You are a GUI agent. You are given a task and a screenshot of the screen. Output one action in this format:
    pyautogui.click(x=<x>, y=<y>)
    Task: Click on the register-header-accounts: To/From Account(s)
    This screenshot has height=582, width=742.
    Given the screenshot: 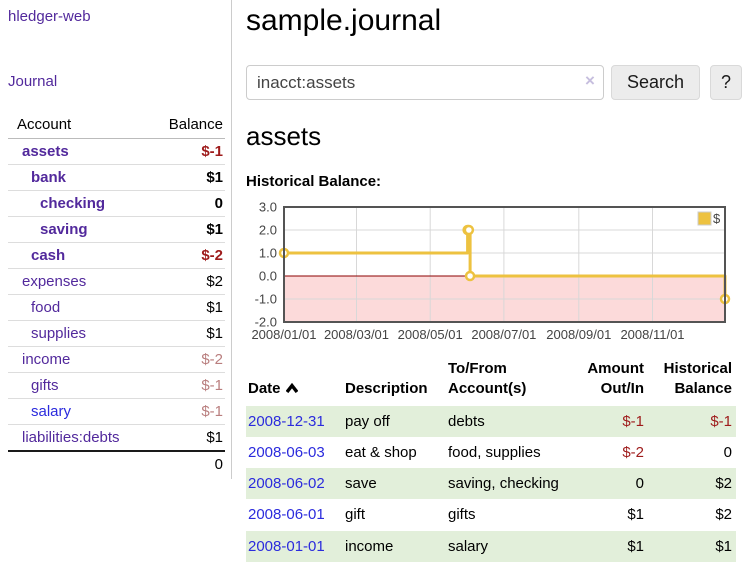 What is the action you would take?
    pyautogui.click(x=487, y=379)
    